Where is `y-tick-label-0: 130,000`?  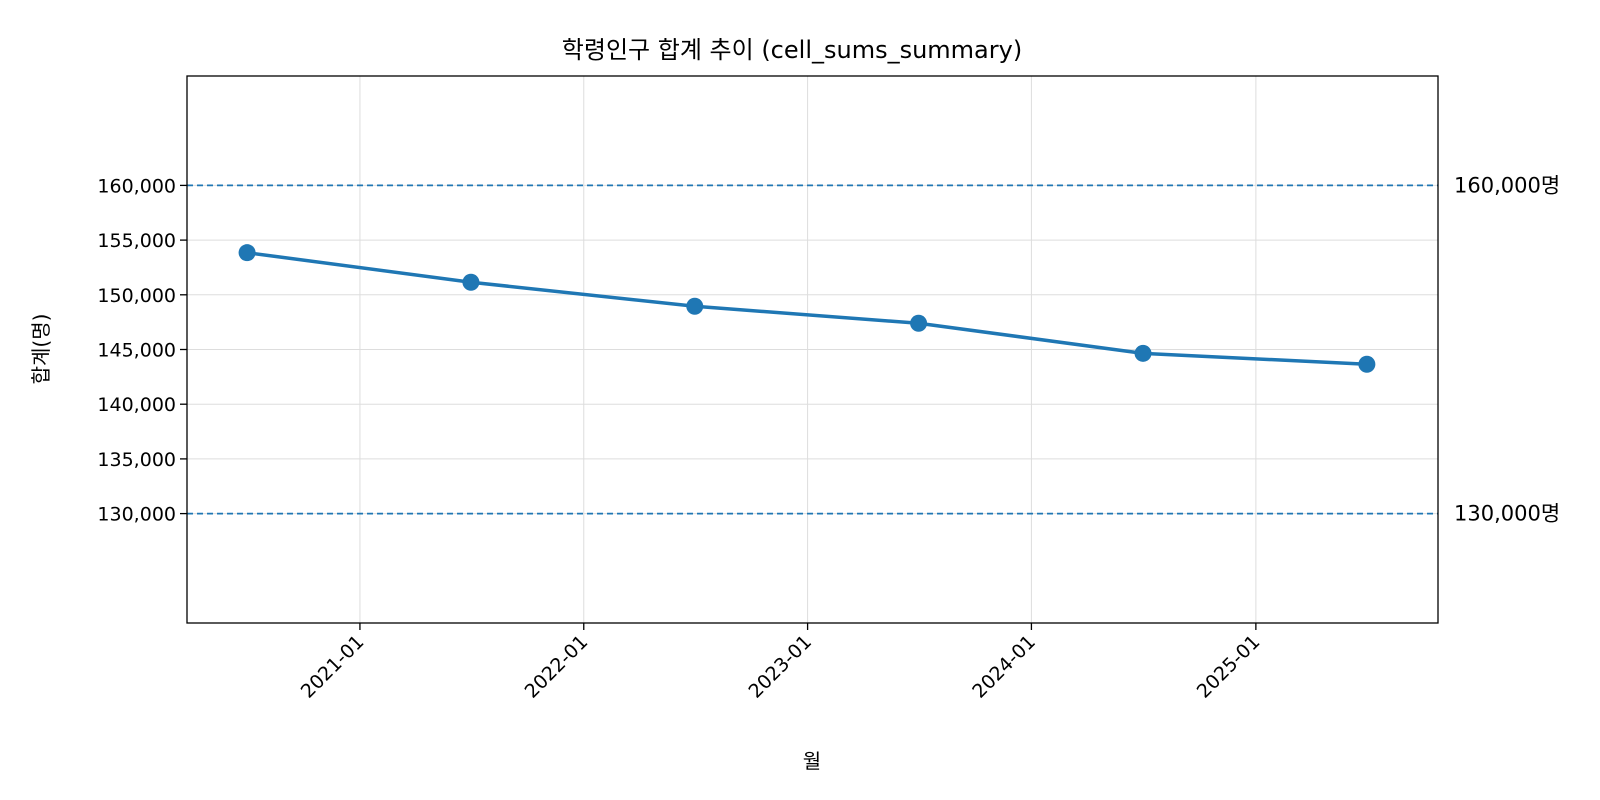 y-tick-label-0: 130,000 is located at coordinates (136, 515).